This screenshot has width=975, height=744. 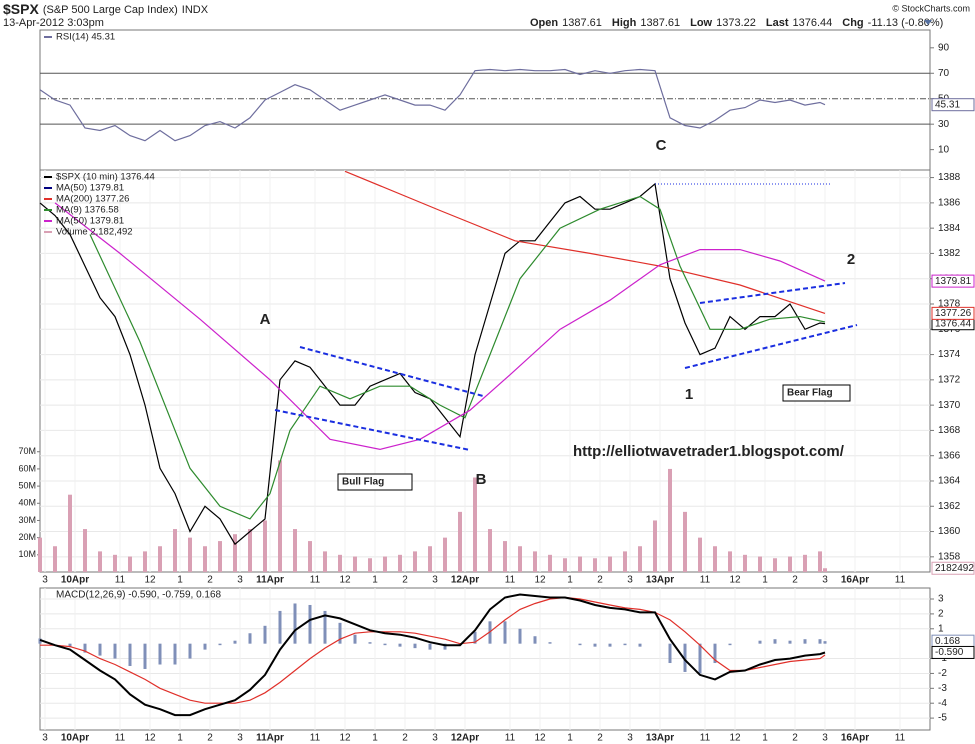 I want to click on annotation: Bull Flag, so click(x=363, y=482).